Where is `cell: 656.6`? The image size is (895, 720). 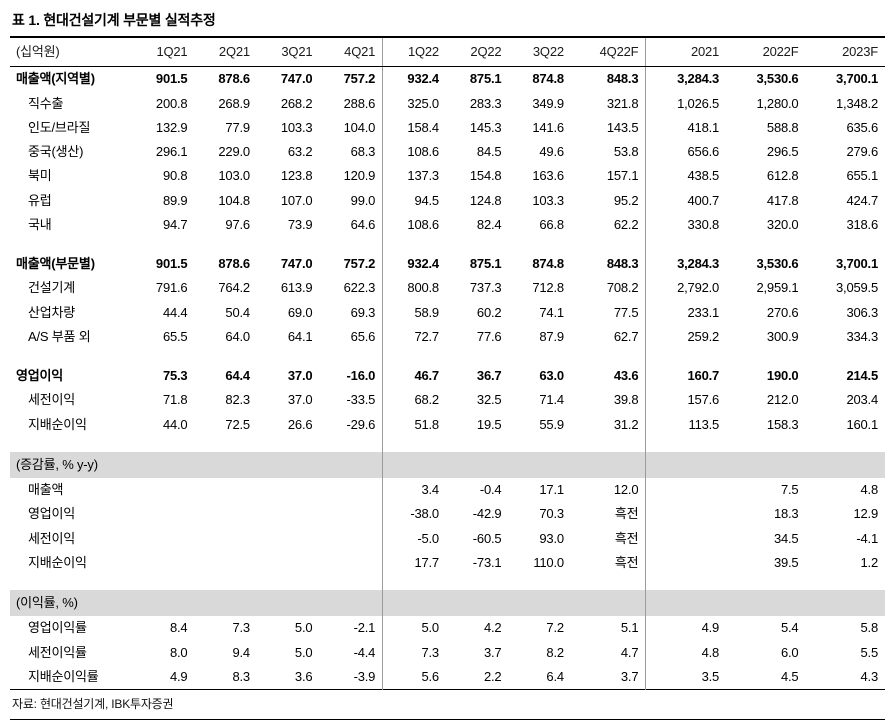 cell: 656.6 is located at coordinates (686, 152).